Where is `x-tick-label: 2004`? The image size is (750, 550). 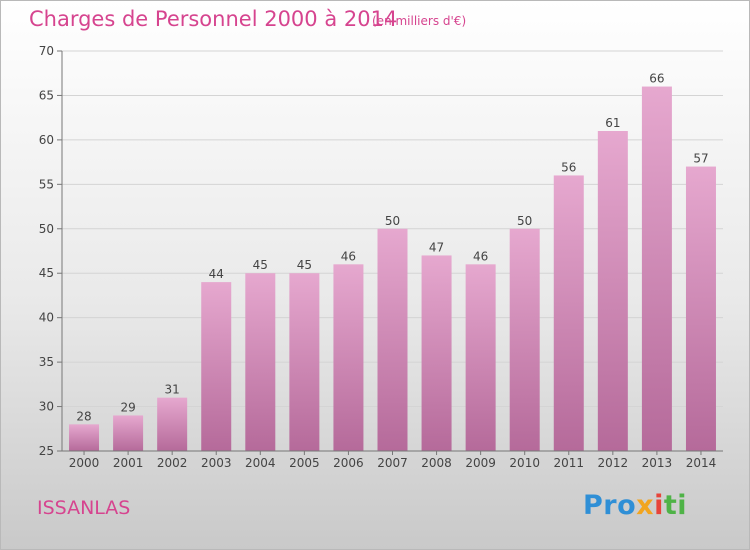
x-tick-label: 2004 is located at coordinates (260, 463).